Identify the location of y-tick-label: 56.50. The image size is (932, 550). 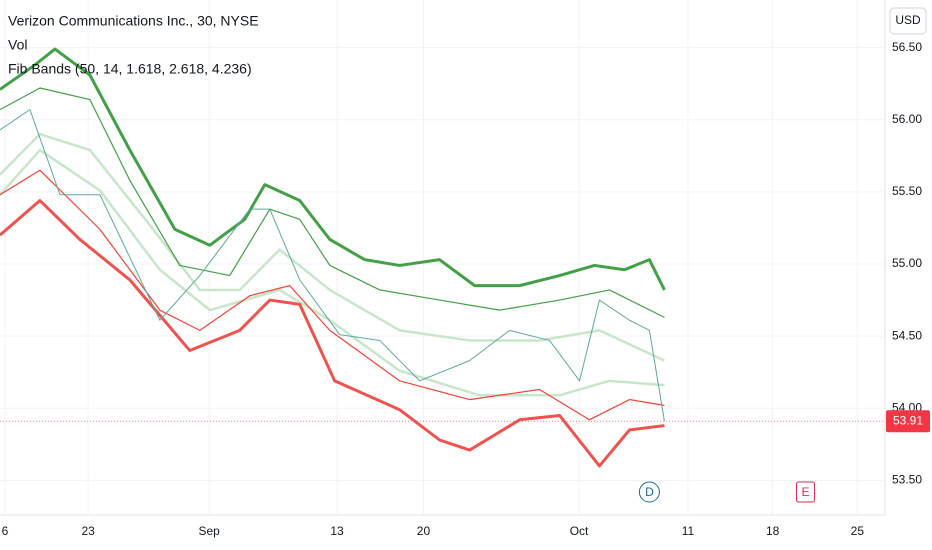
(907, 47).